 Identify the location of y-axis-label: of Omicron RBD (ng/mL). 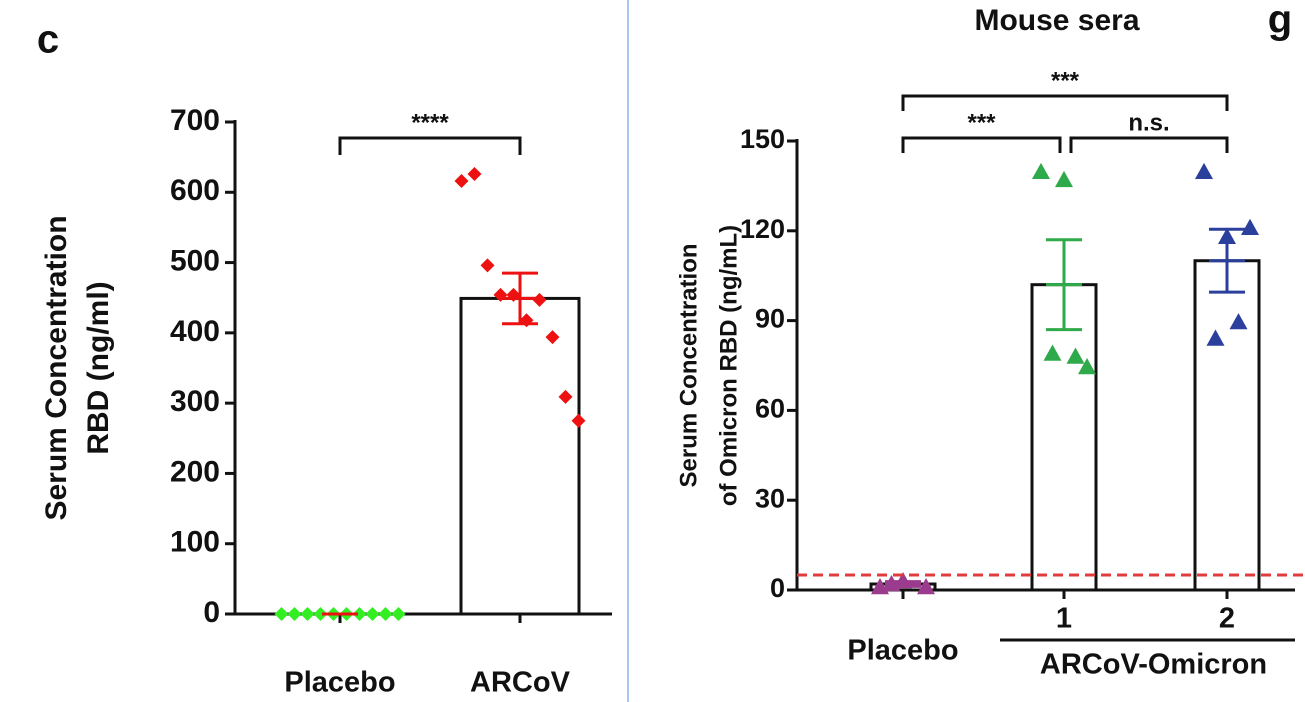
(728, 365).